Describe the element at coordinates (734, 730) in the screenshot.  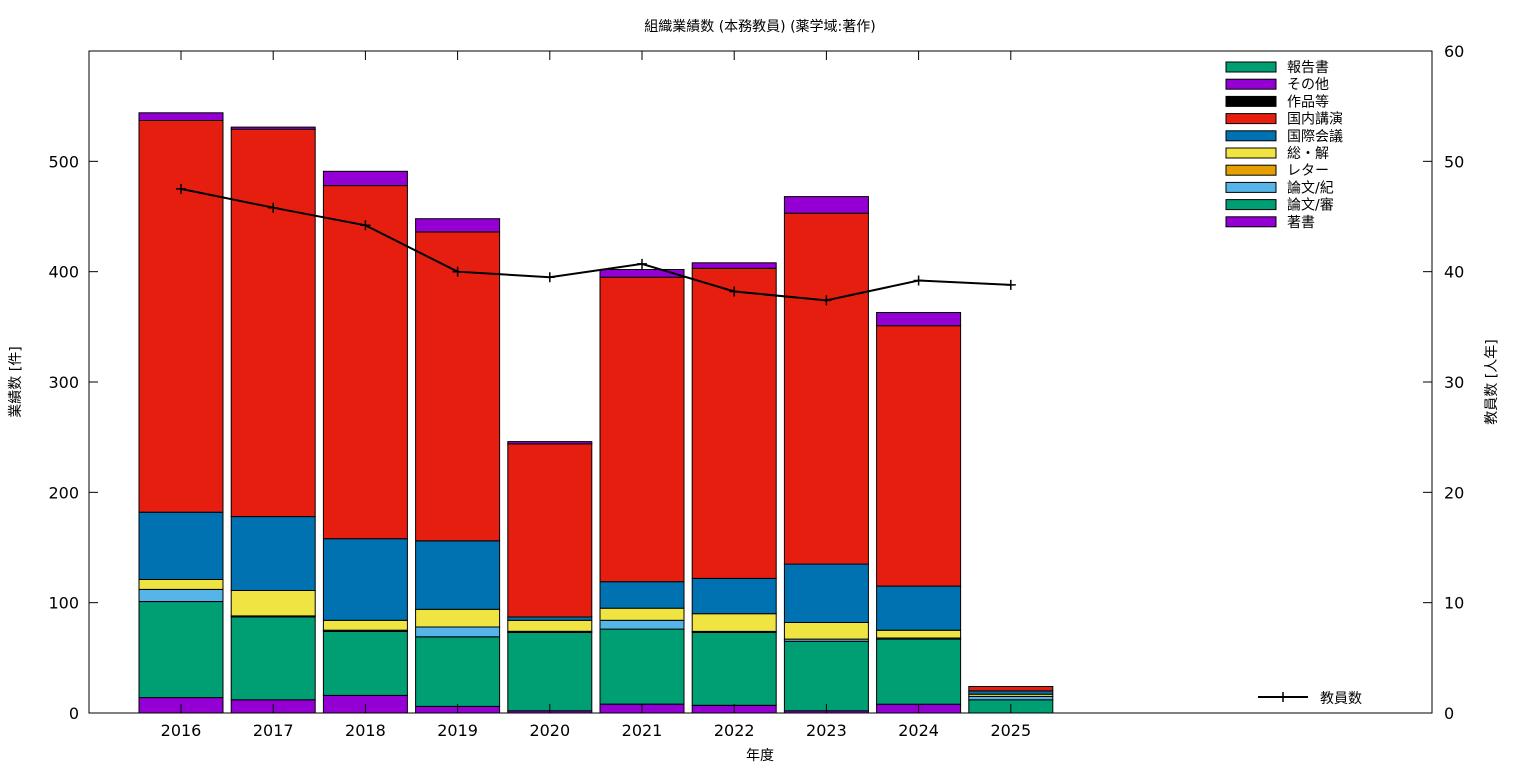
I see `x-tick-label: 2022` at that location.